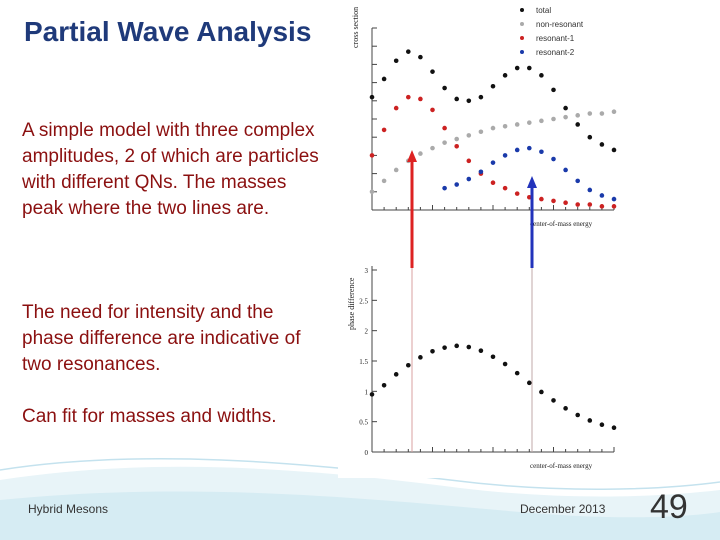 The image size is (720, 540). What do you see at coordinates (363, 362) in the screenshot?
I see `phase-y-tick-label: 1.5` at bounding box center [363, 362].